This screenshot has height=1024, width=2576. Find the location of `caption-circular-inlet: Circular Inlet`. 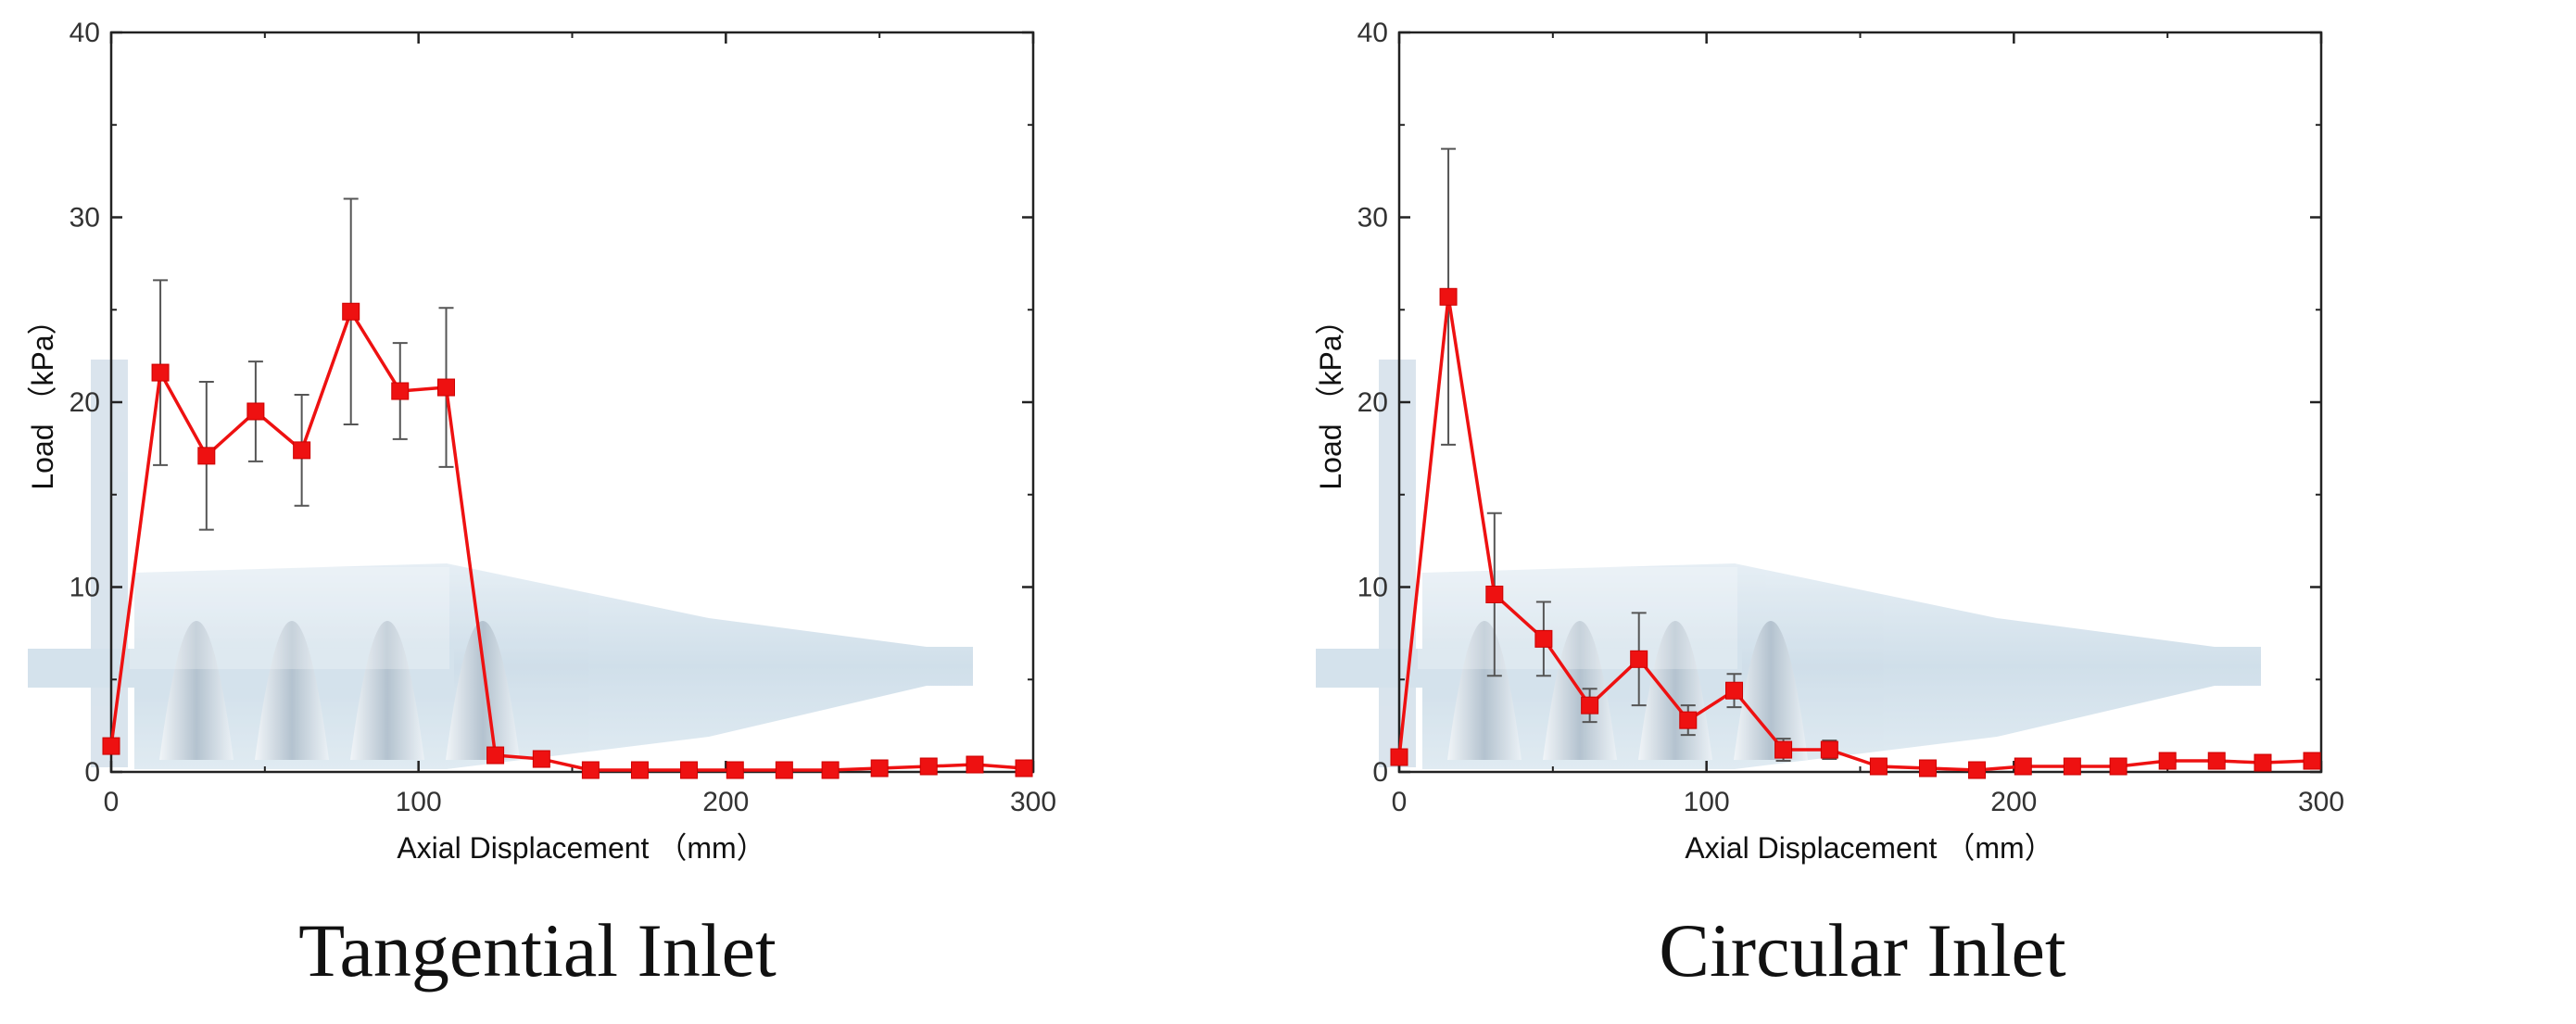

caption-circular-inlet: Circular Inlet is located at coordinates (1863, 950).